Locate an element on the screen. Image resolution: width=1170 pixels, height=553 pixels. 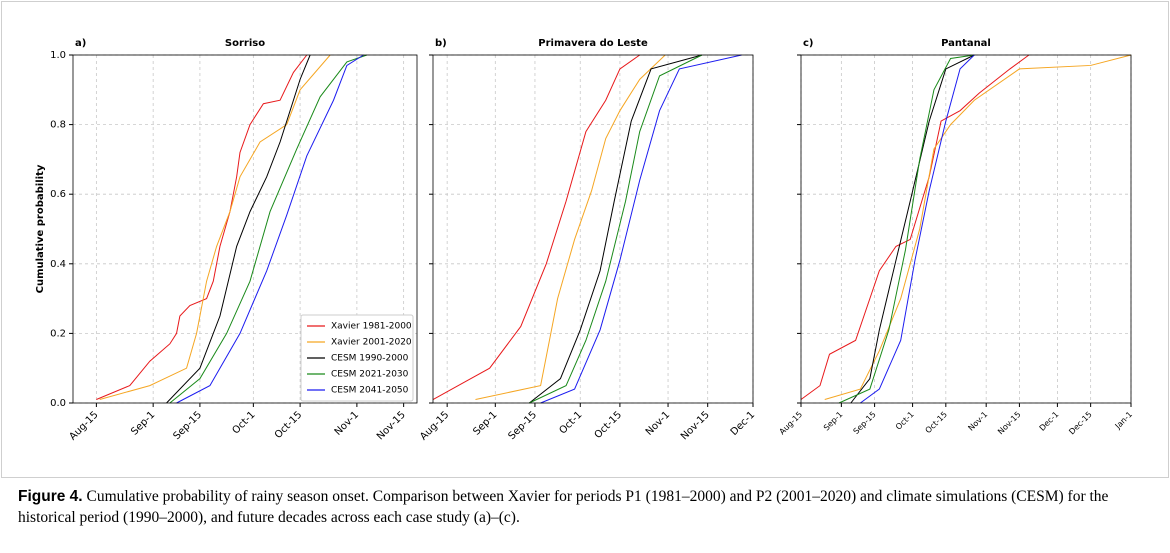
panel-title: Pantanal is located at coordinates (966, 43).